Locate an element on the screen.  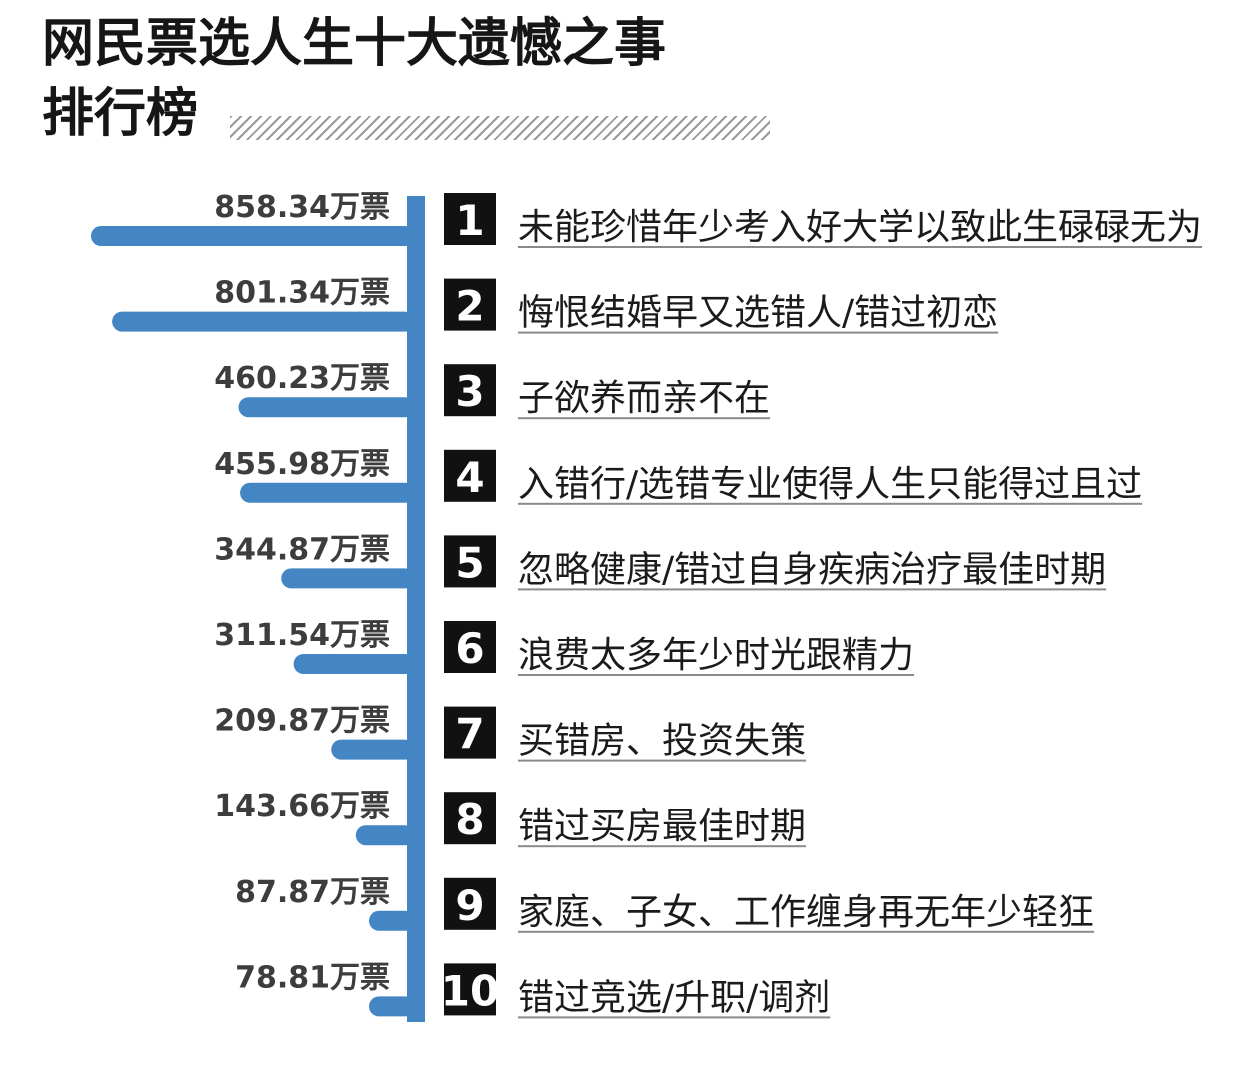
category-label: 子欲养而亲不在 is located at coordinates (644, 398).